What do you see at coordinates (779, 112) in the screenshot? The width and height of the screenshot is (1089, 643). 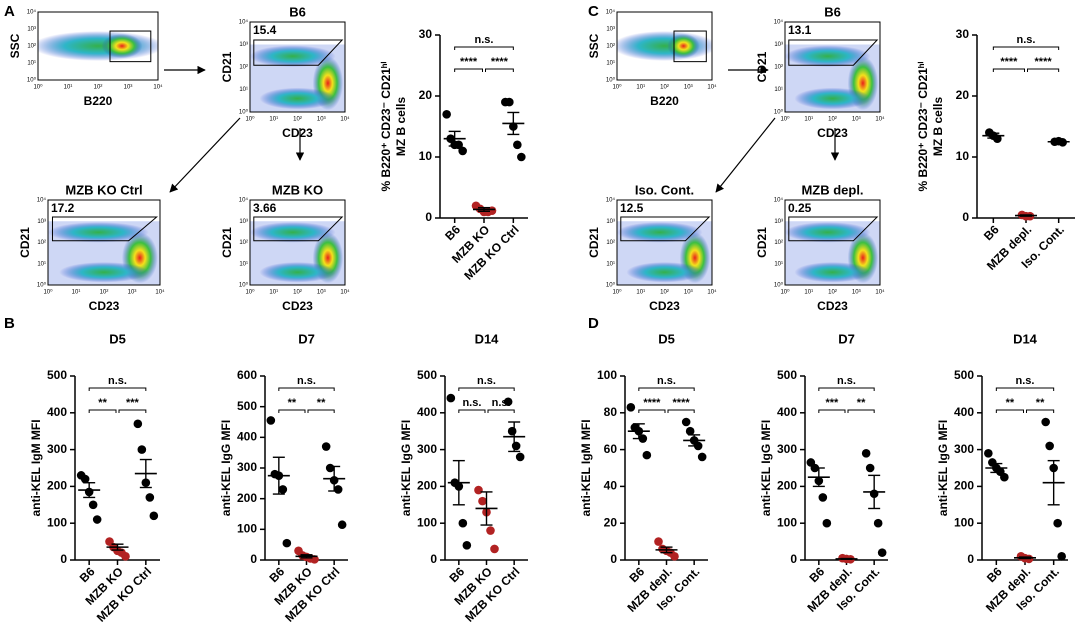 I see `flow-y-tick-label: 10⁰` at bounding box center [779, 112].